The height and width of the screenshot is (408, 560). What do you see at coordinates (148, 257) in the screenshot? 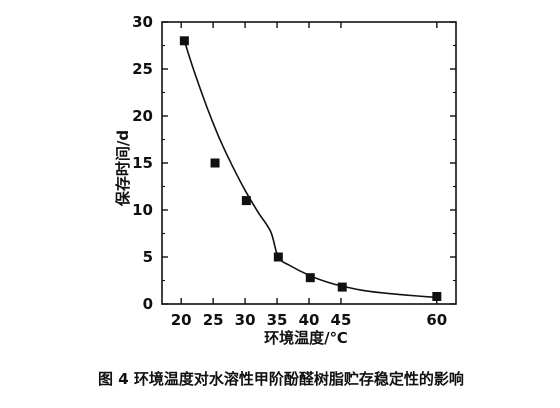
I see `y-tick-label-5: 5` at bounding box center [148, 257].